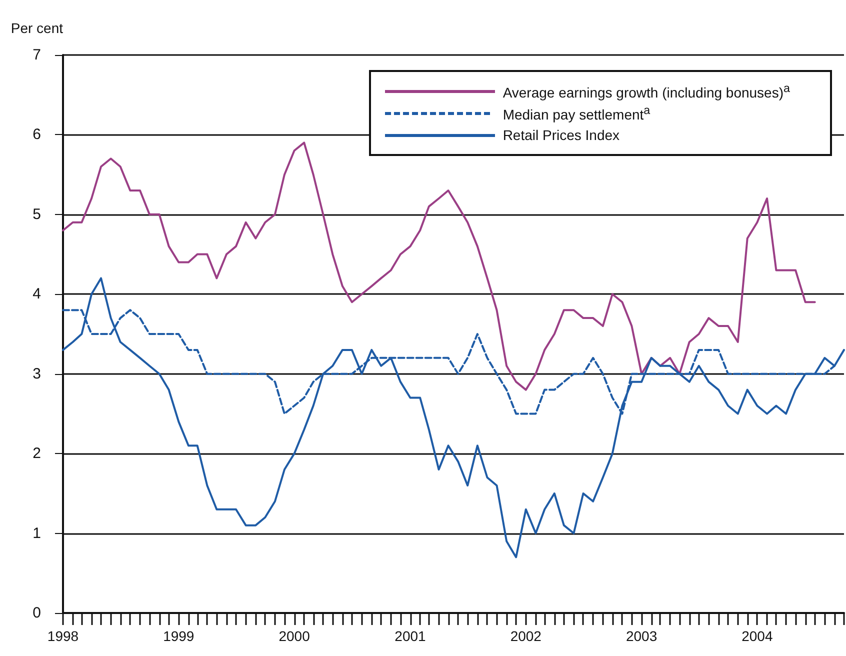  Describe the element at coordinates (37, 28) in the screenshot. I see `y-axis-title: Per cent` at that location.